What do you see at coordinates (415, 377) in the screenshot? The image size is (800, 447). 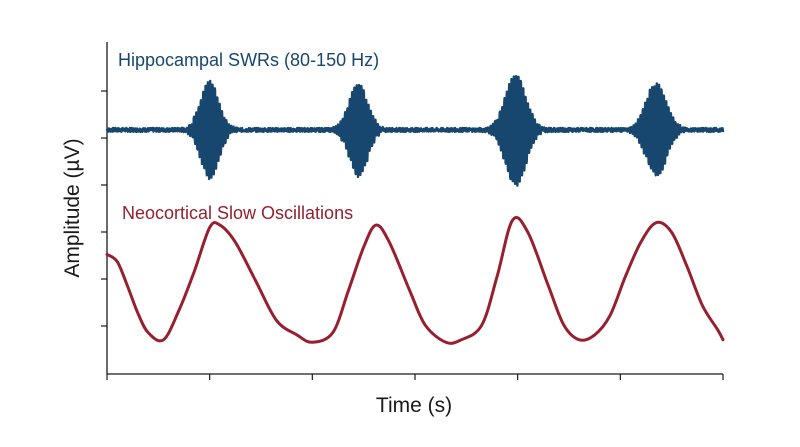 I see `x-ticks` at bounding box center [415, 377].